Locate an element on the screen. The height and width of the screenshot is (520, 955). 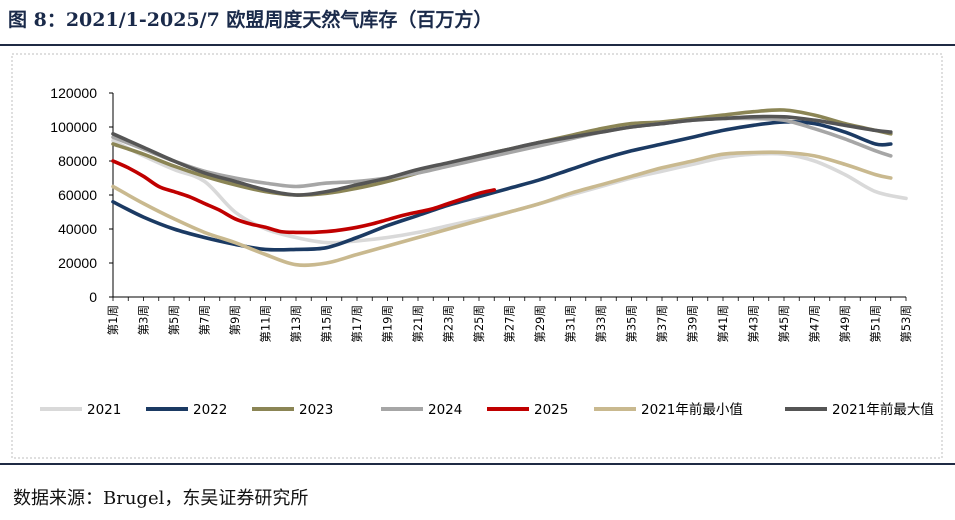
legend-label-0: 2021 is located at coordinates (104, 410).